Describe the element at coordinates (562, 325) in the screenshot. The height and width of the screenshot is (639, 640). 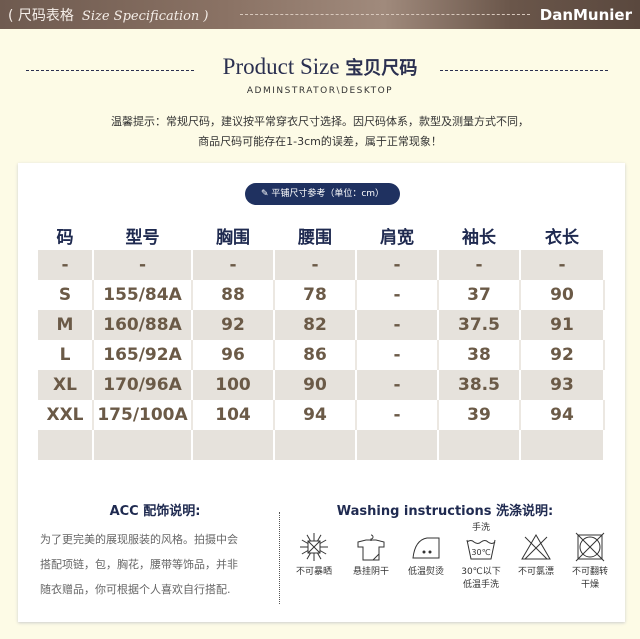
I see `table-cell: 91` at that location.